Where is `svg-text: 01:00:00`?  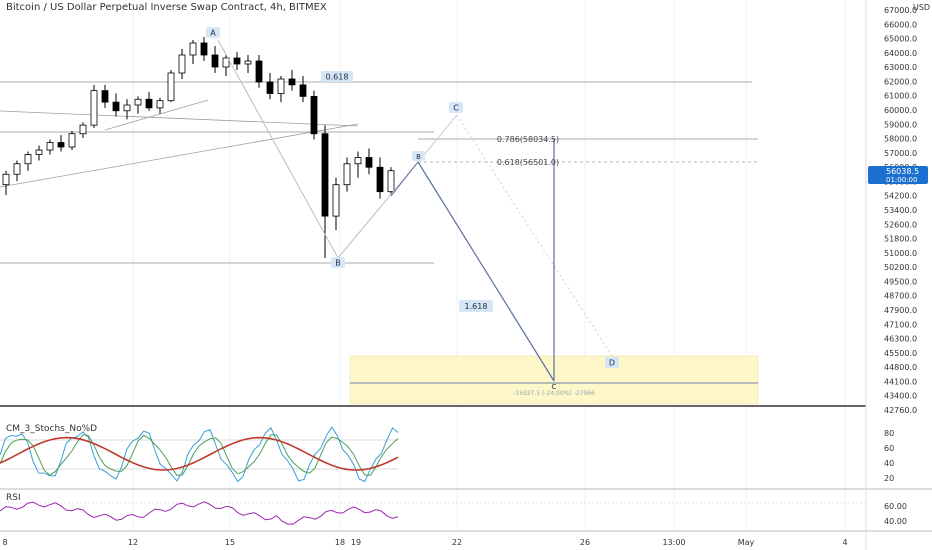
svg-text: 01:00:00 is located at coordinates (901, 180).